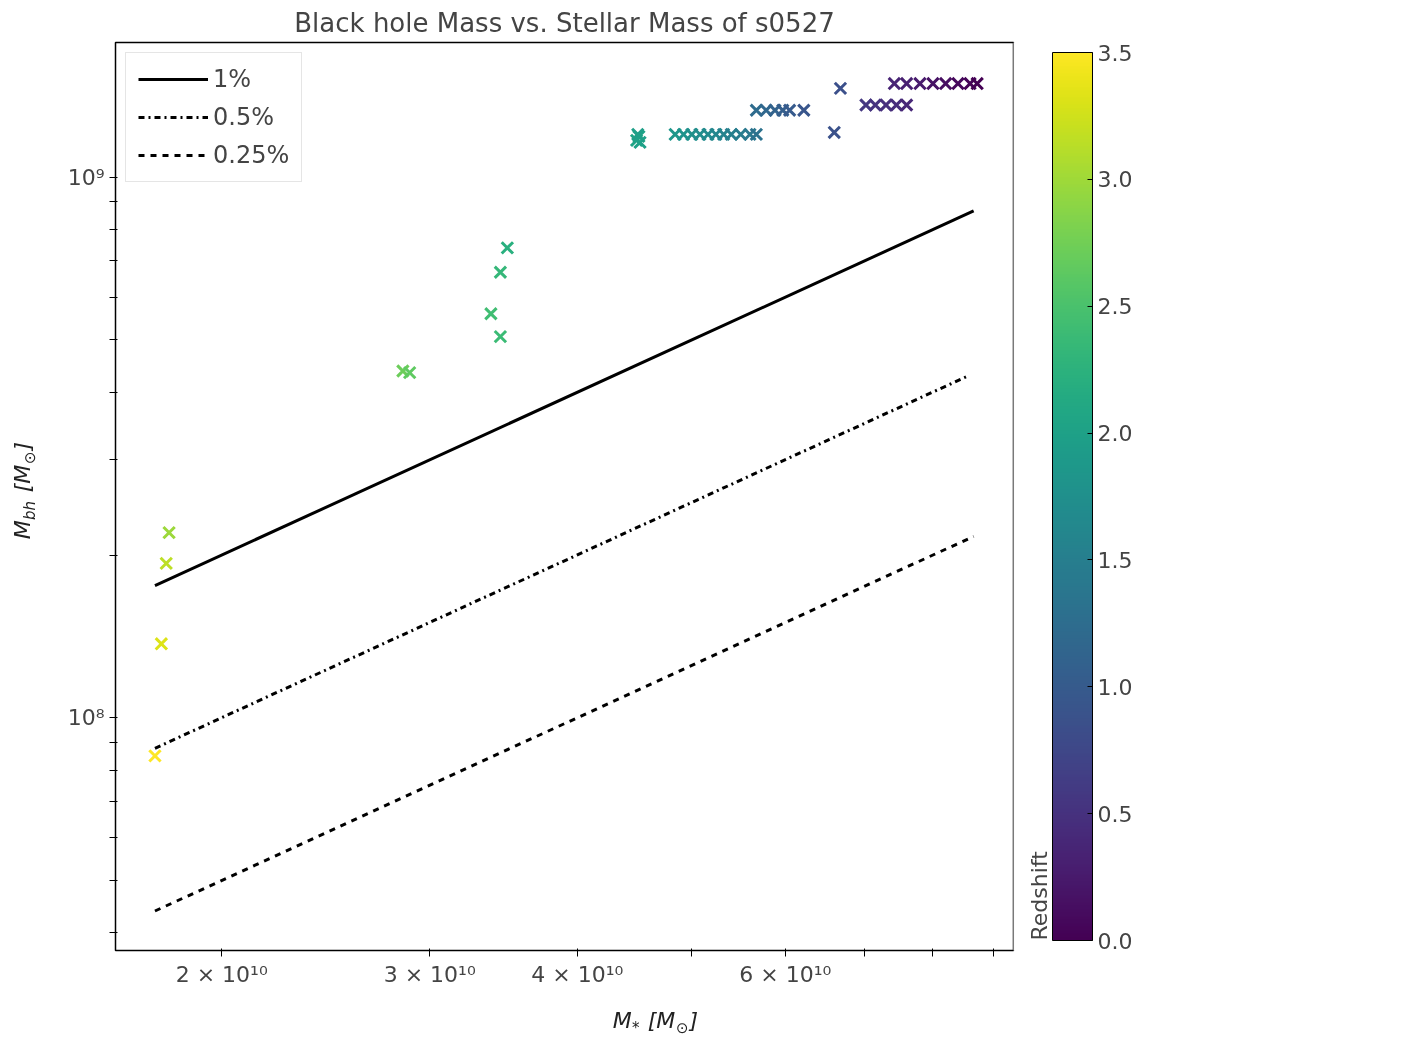 This screenshot has height=1064, width=1404. What do you see at coordinates (1039, 895) in the screenshot?
I see `color-bar-title: Redshift` at bounding box center [1039, 895].